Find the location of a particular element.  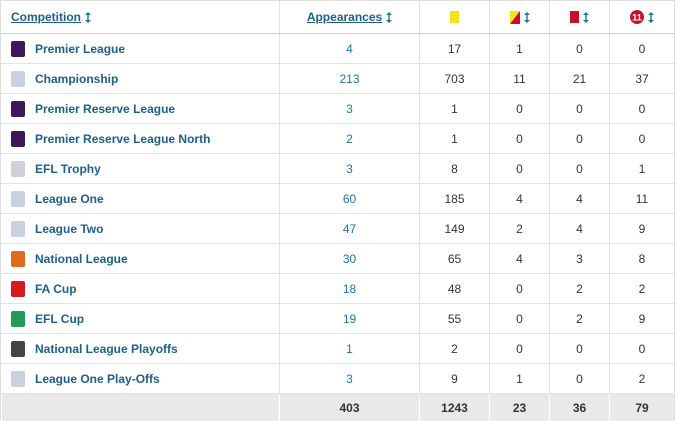

table-row: League One 60 185 4 4 11 is located at coordinates (337, 199).